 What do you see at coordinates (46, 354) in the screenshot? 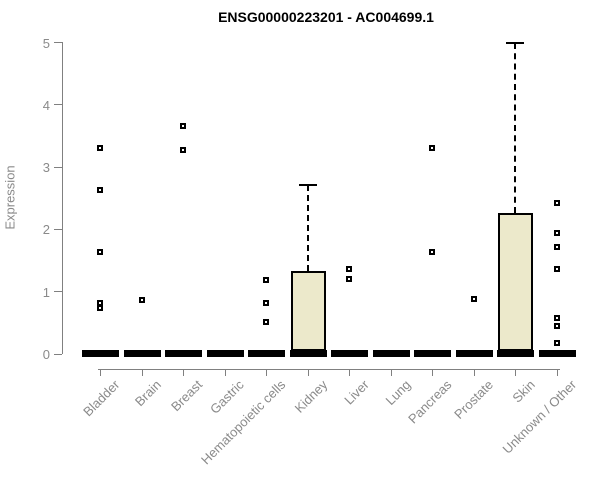
I see `y-tick-label: 0` at bounding box center [46, 354].